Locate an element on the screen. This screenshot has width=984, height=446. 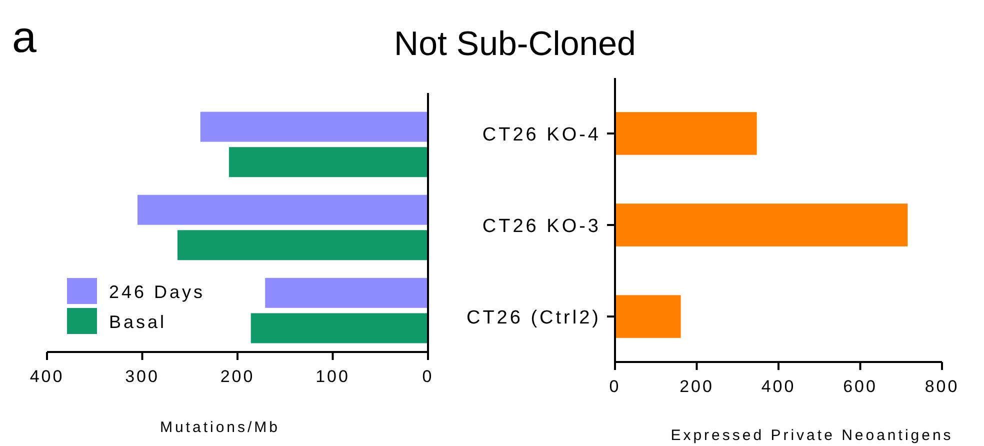
x-axis-title: Mutations/Mb is located at coordinates (220, 427).